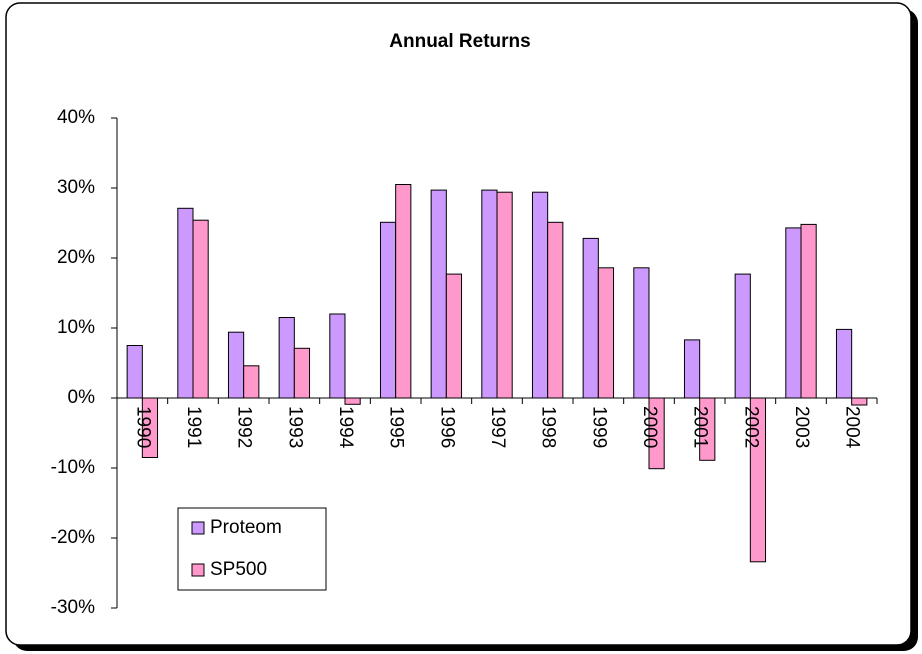 This screenshot has height=654, width=922. Describe the element at coordinates (244, 427) in the screenshot. I see `x-tick-label: 1992` at that location.